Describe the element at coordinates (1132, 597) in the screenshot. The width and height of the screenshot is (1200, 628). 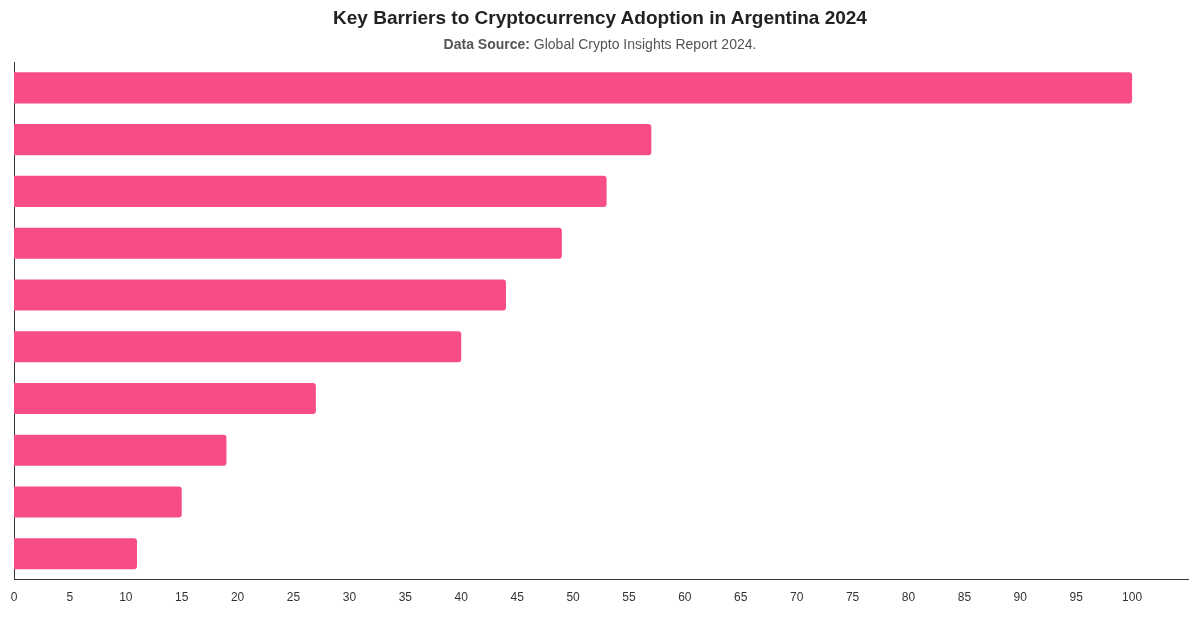
I see `x-tick-label: 100` at that location.